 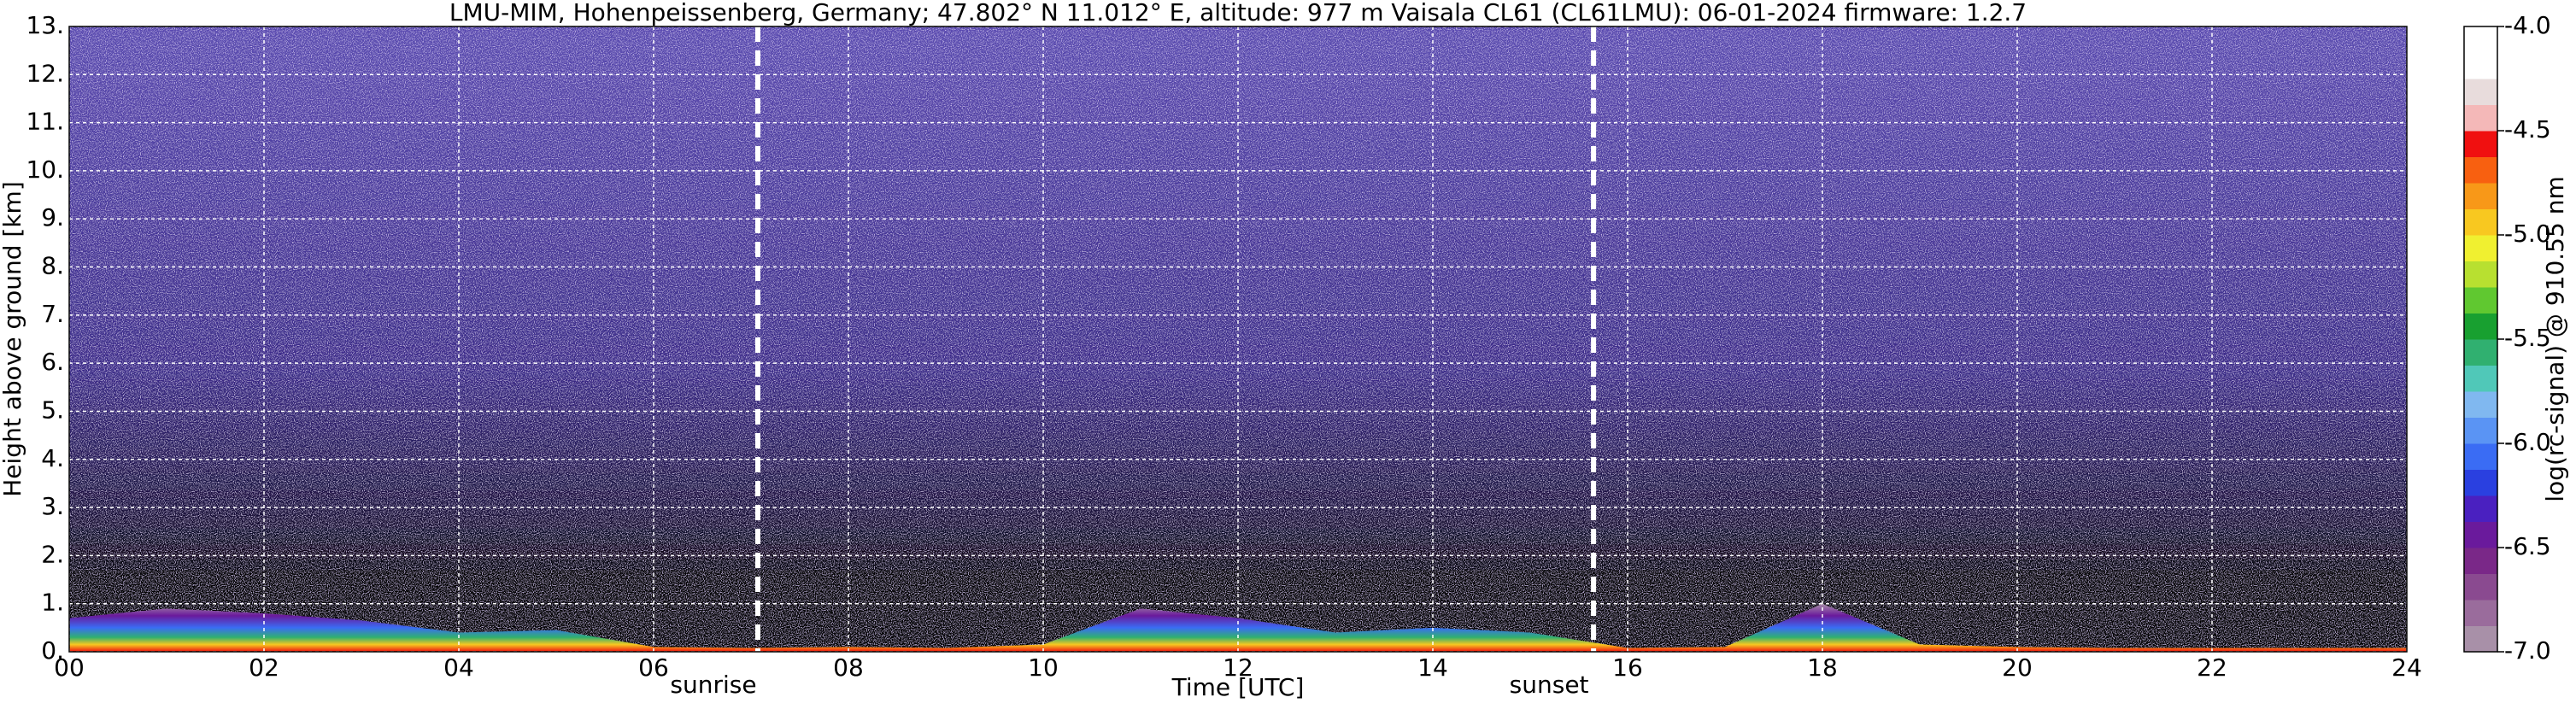 What do you see at coordinates (45, 122) in the screenshot?
I see `y-tick-label: 11.` at bounding box center [45, 122].